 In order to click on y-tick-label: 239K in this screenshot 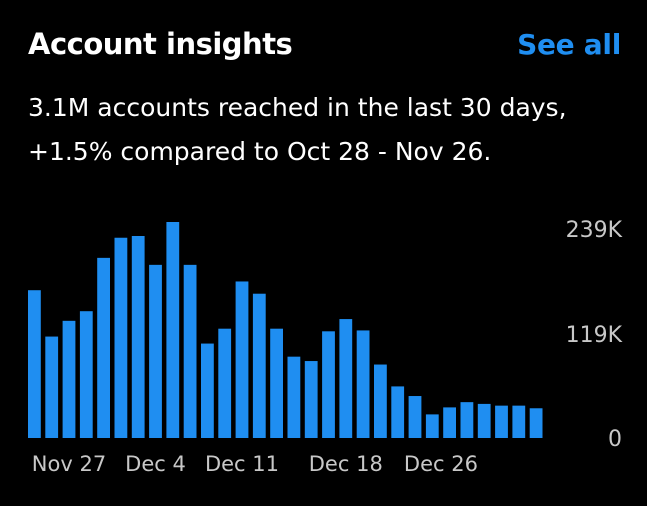, I will do `click(594, 230)`.